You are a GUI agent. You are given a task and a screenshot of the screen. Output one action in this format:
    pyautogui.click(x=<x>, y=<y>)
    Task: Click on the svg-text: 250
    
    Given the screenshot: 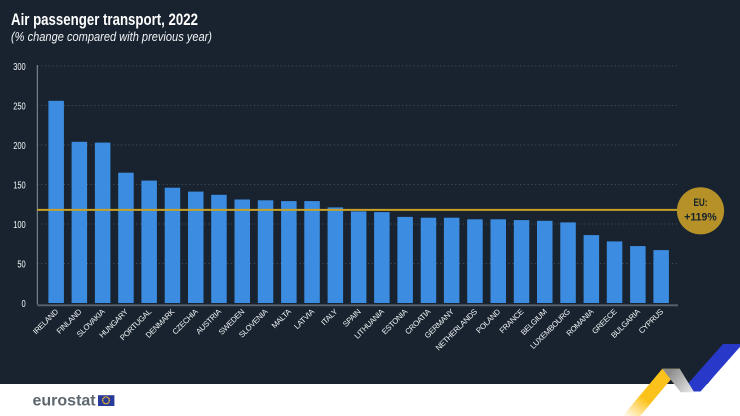 What is the action you would take?
    pyautogui.click(x=19, y=107)
    